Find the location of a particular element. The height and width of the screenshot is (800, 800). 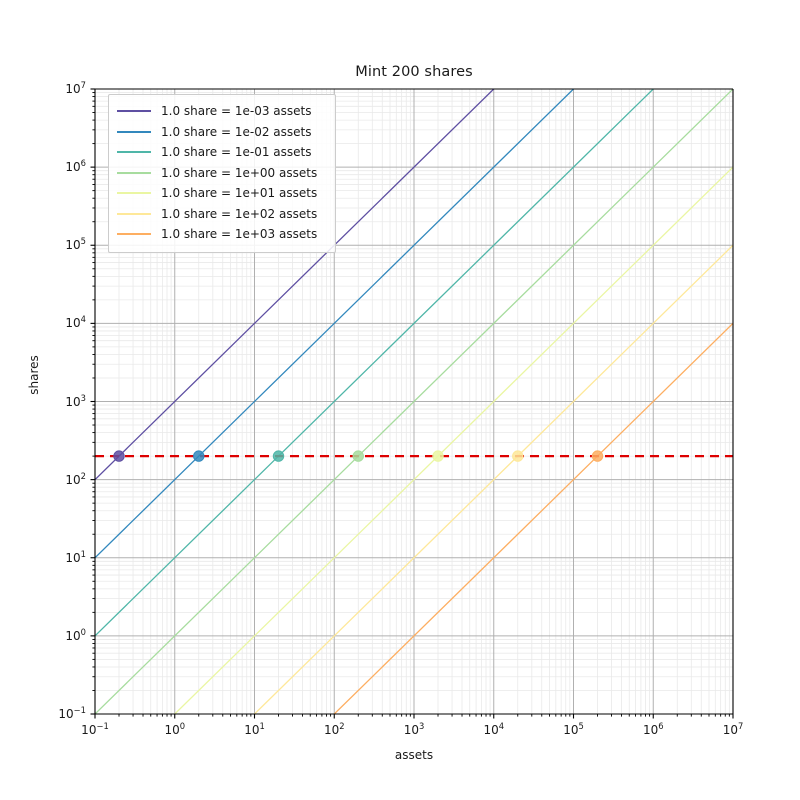

x-tick-label-7: 10⁶ is located at coordinates (653, 729).